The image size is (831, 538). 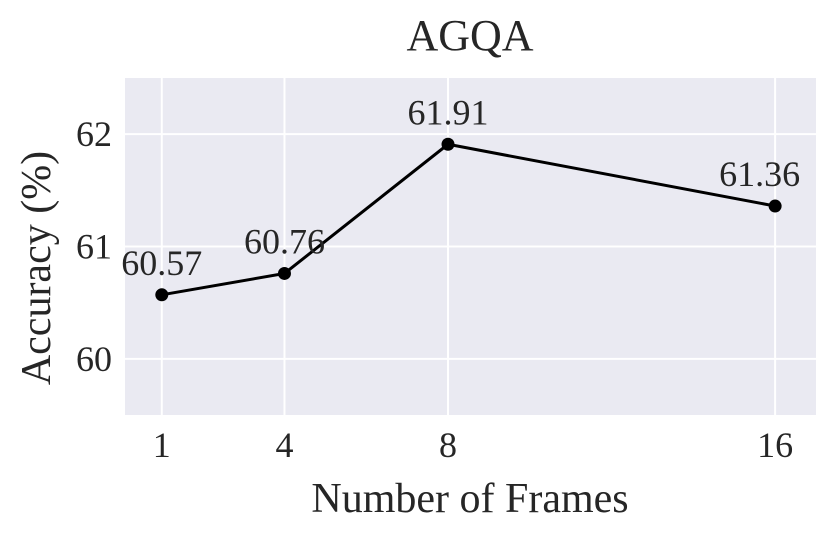 I want to click on x-tick-labels: 1 4 8 16, so click(x=473, y=445).